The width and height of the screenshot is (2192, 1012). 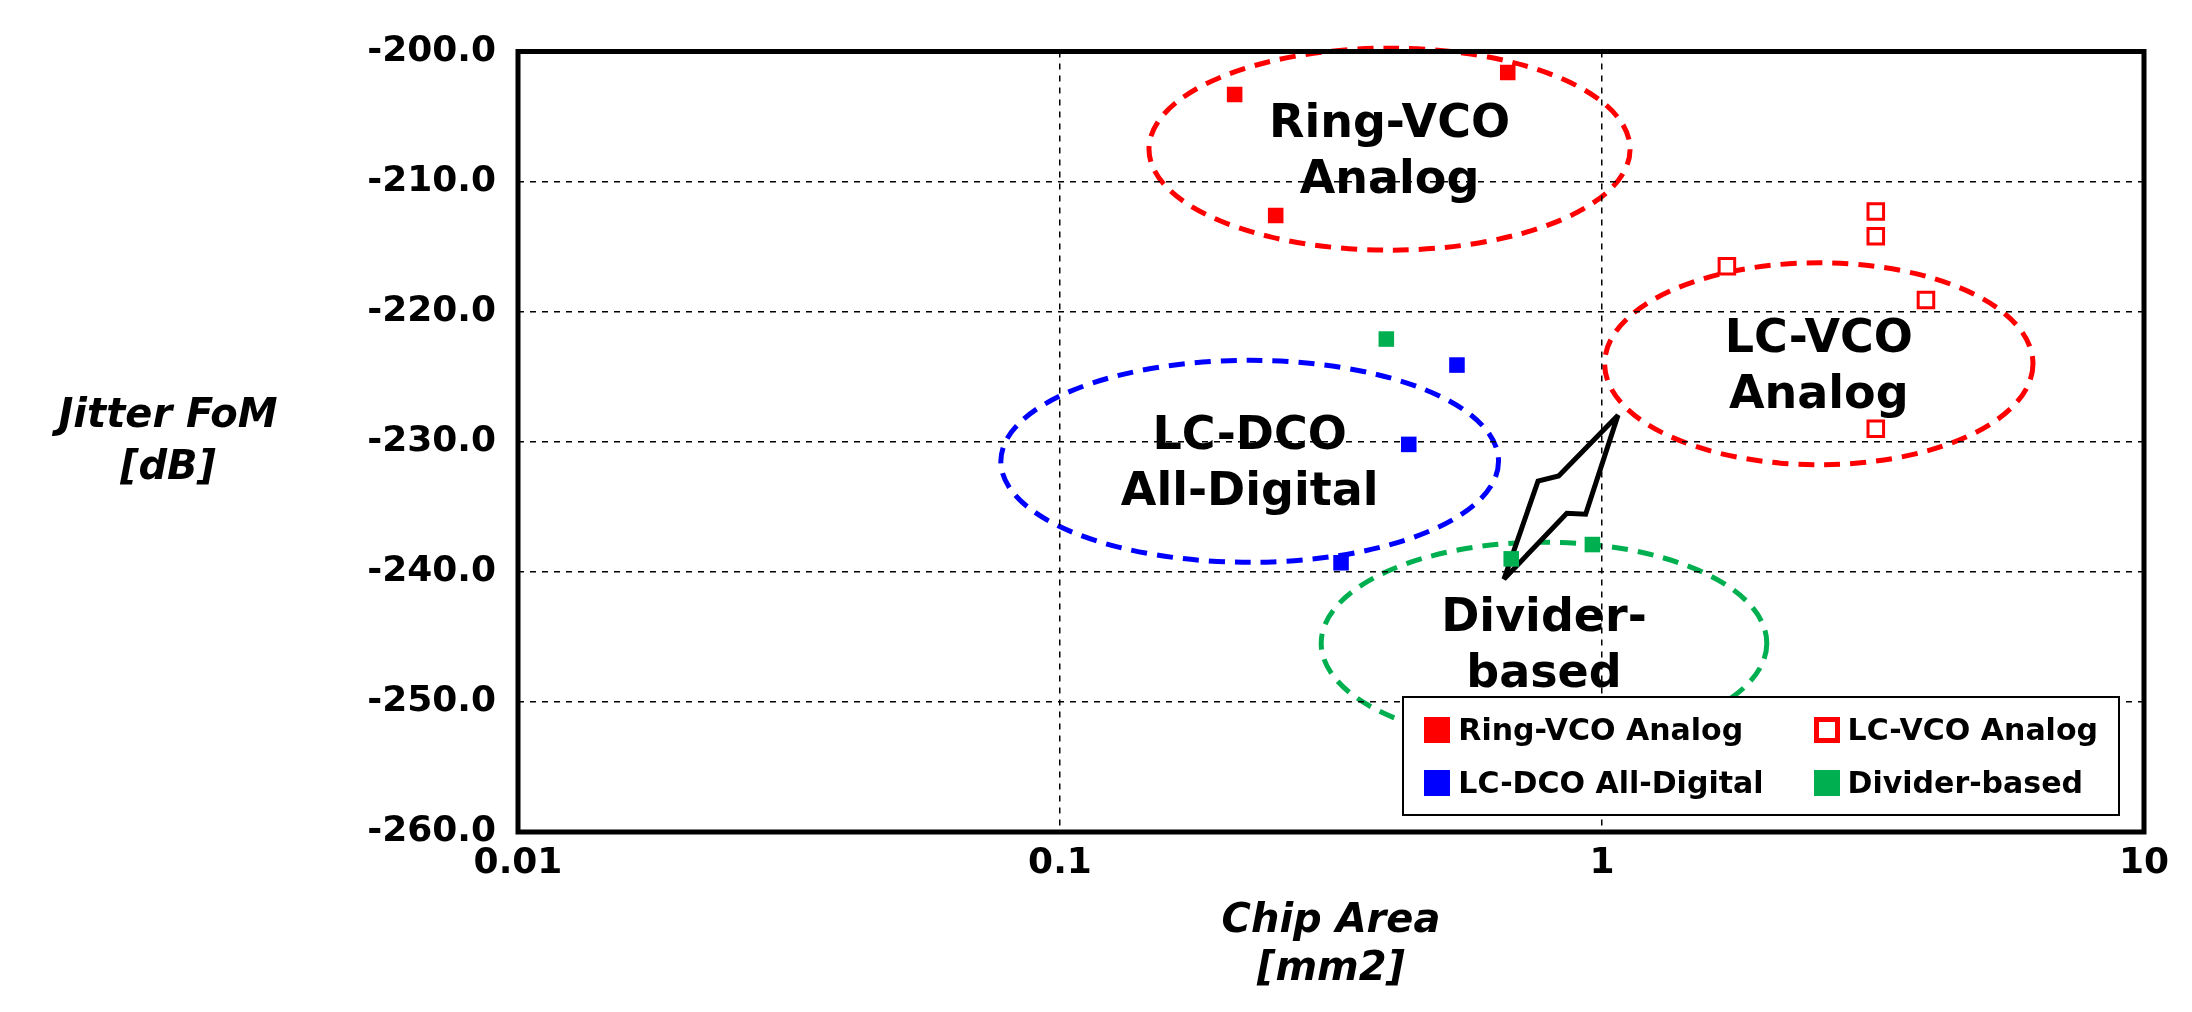 I want to click on legend-label: Divider-based, so click(x=1965, y=782).